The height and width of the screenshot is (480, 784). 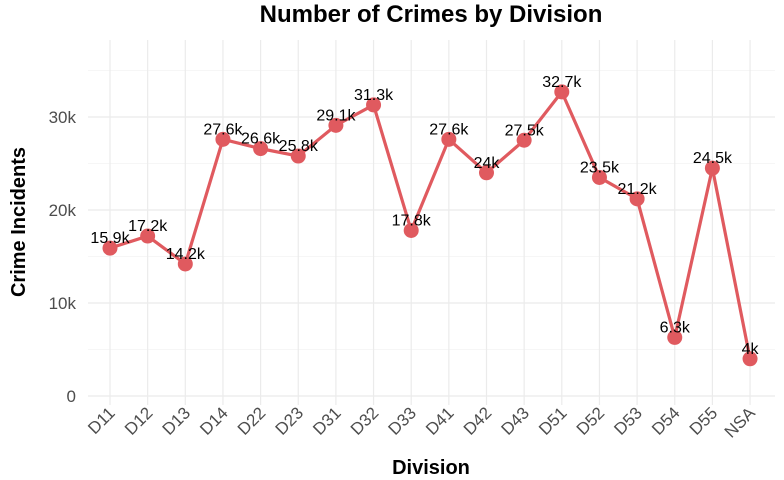 I want to click on x-tick-label: D53, so click(x=627, y=420).